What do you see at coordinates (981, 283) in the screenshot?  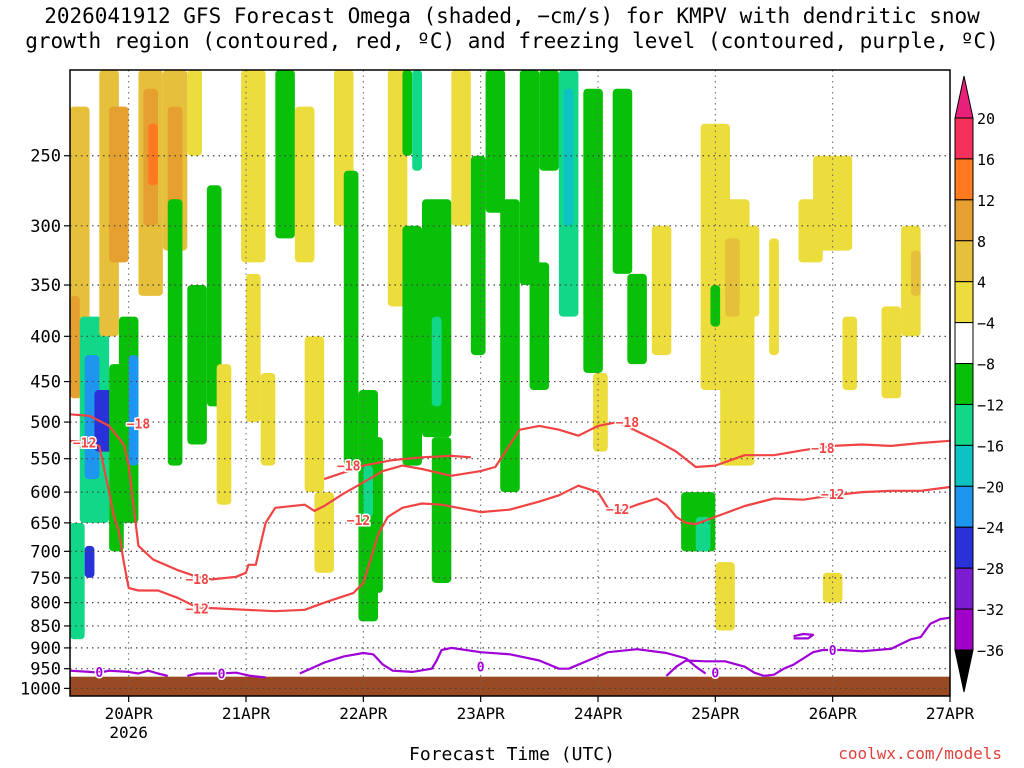 I see `colorbar-label: 4` at bounding box center [981, 283].